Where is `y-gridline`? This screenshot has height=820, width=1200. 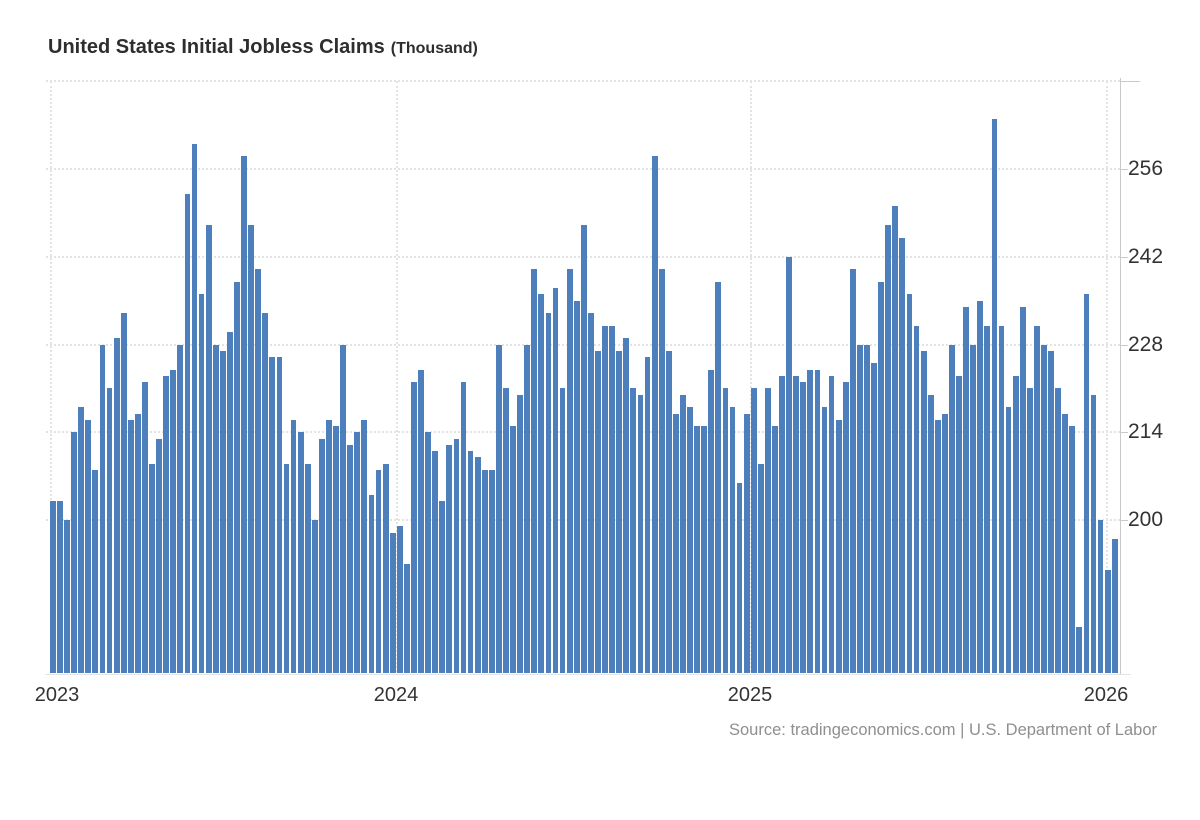
y-gridline is located at coordinates (583, 81).